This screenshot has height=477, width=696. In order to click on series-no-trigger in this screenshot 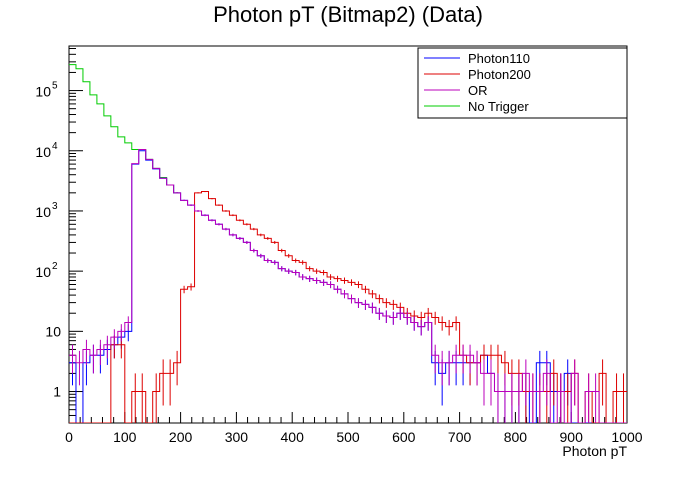, I will do `click(125, 129)`.